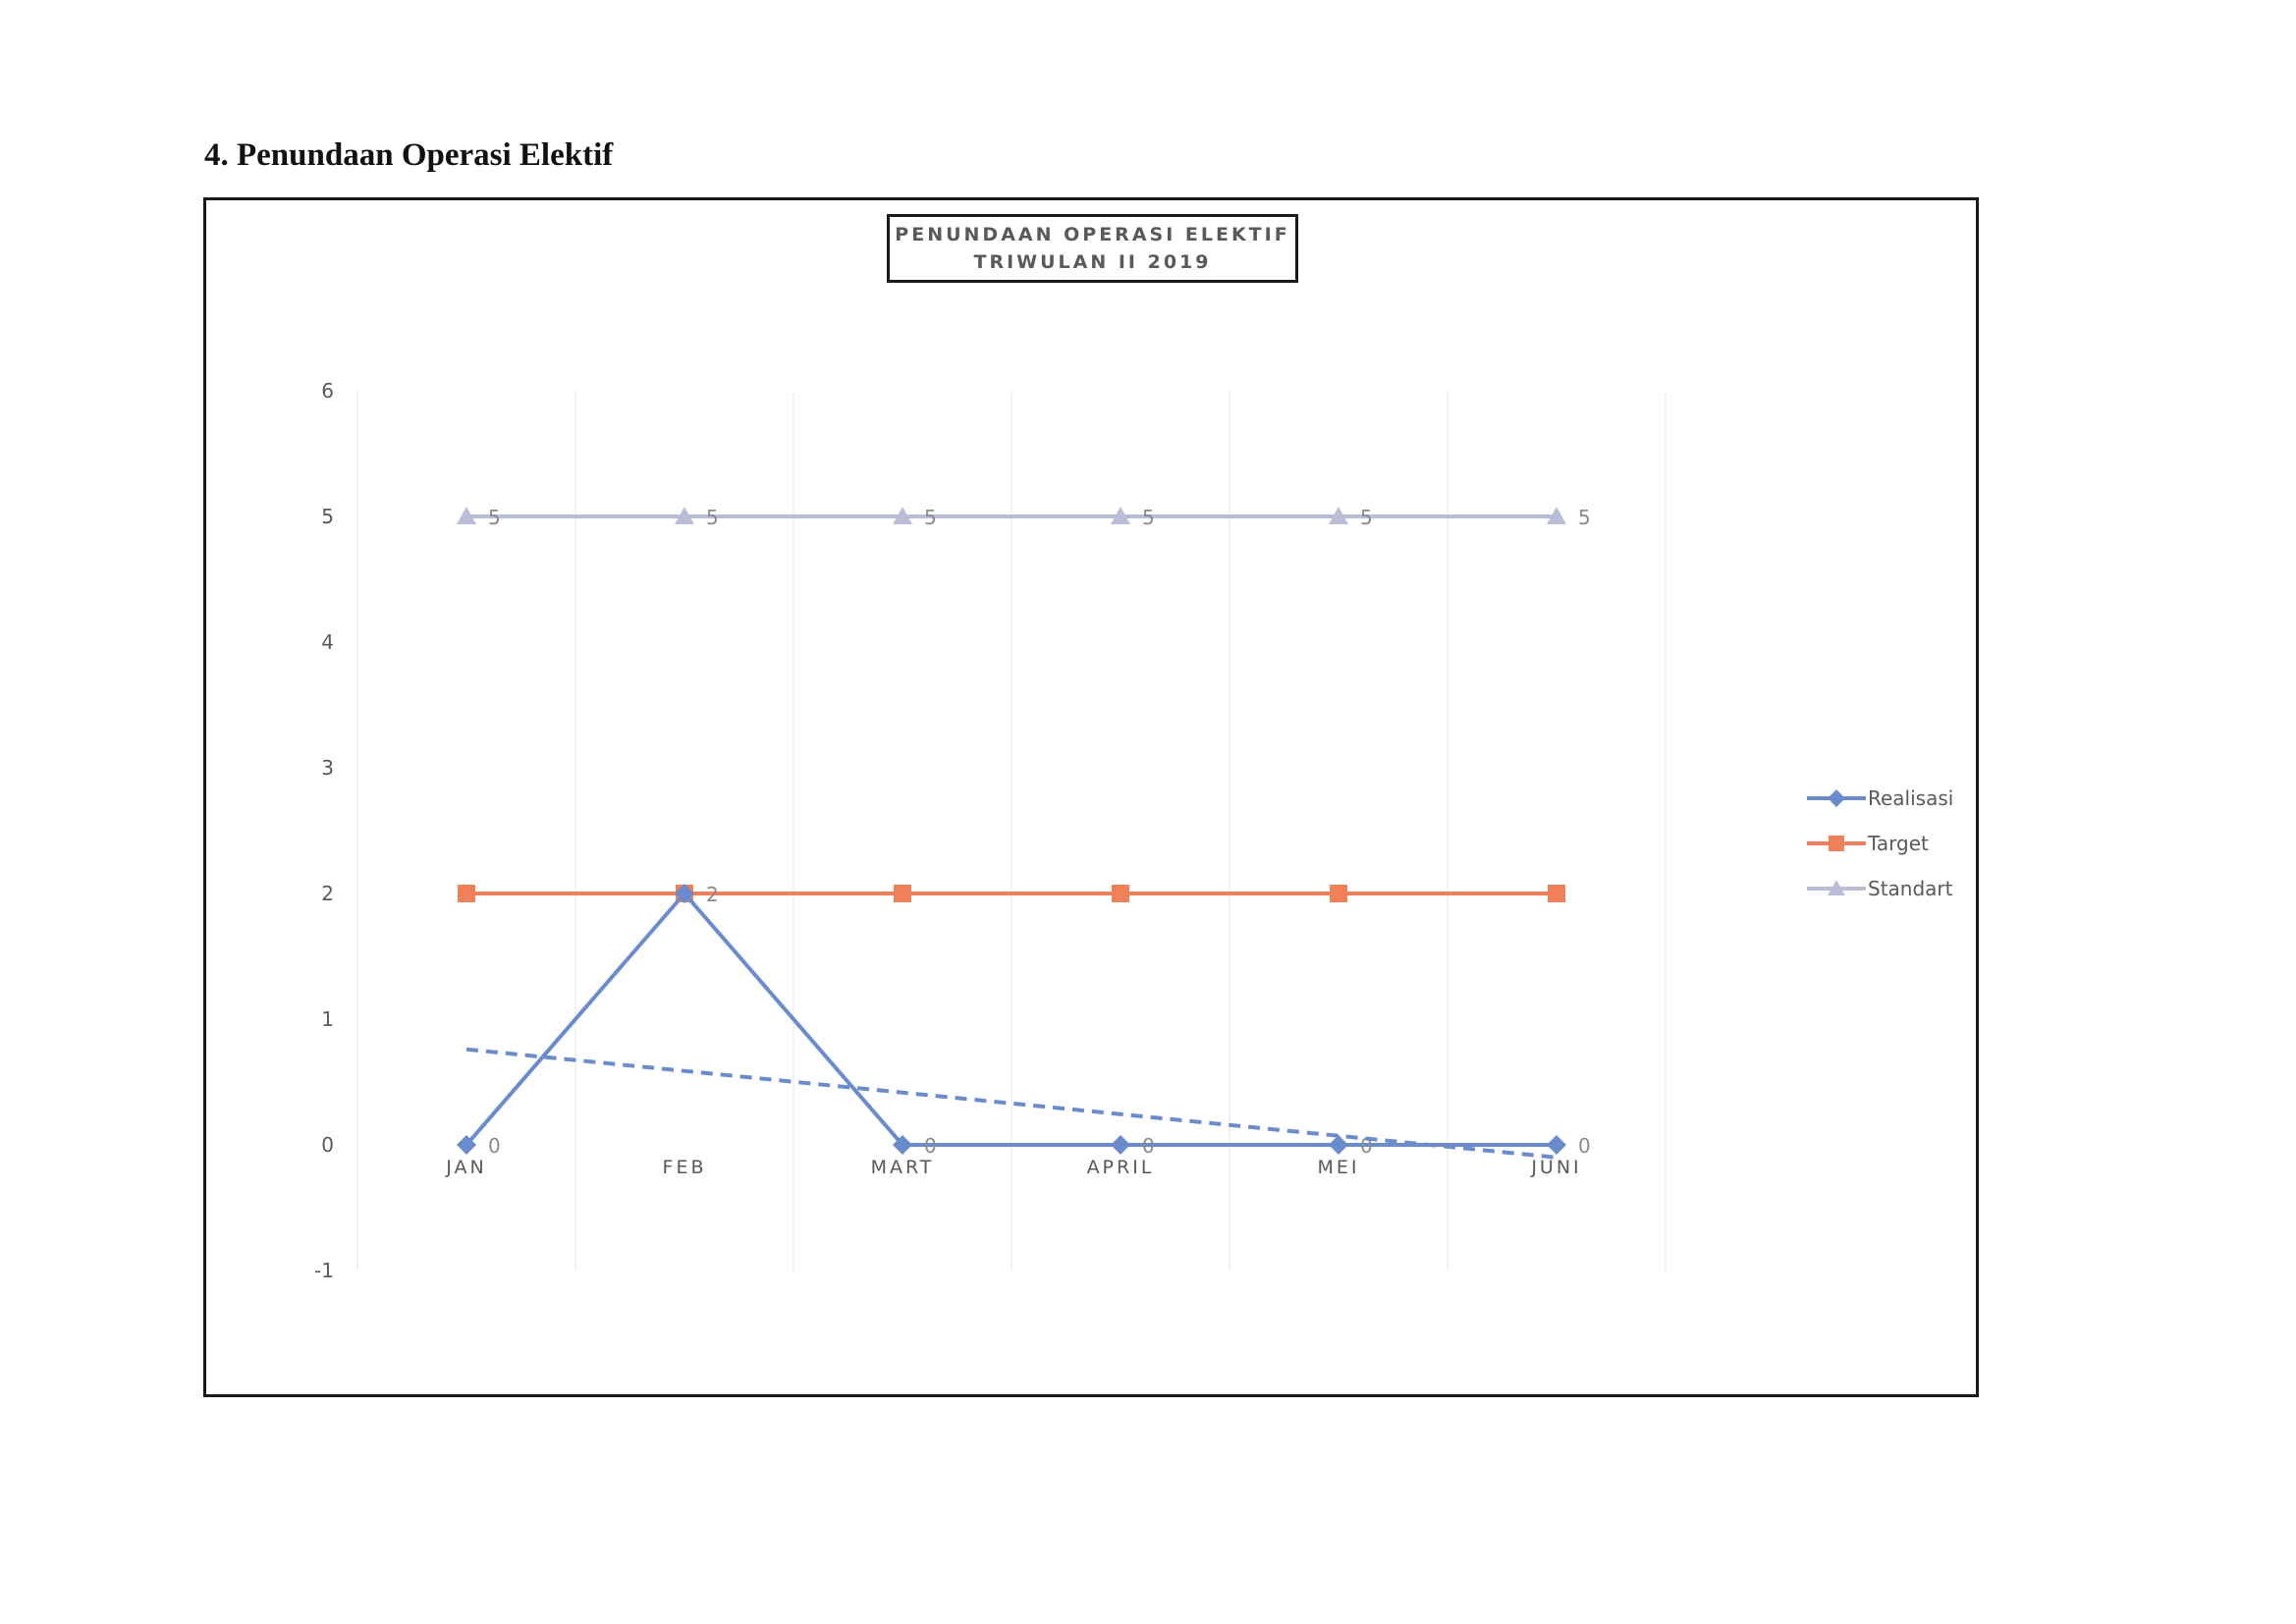  Describe the element at coordinates (1836, 843) in the screenshot. I see `legend-swatch-target` at that location.